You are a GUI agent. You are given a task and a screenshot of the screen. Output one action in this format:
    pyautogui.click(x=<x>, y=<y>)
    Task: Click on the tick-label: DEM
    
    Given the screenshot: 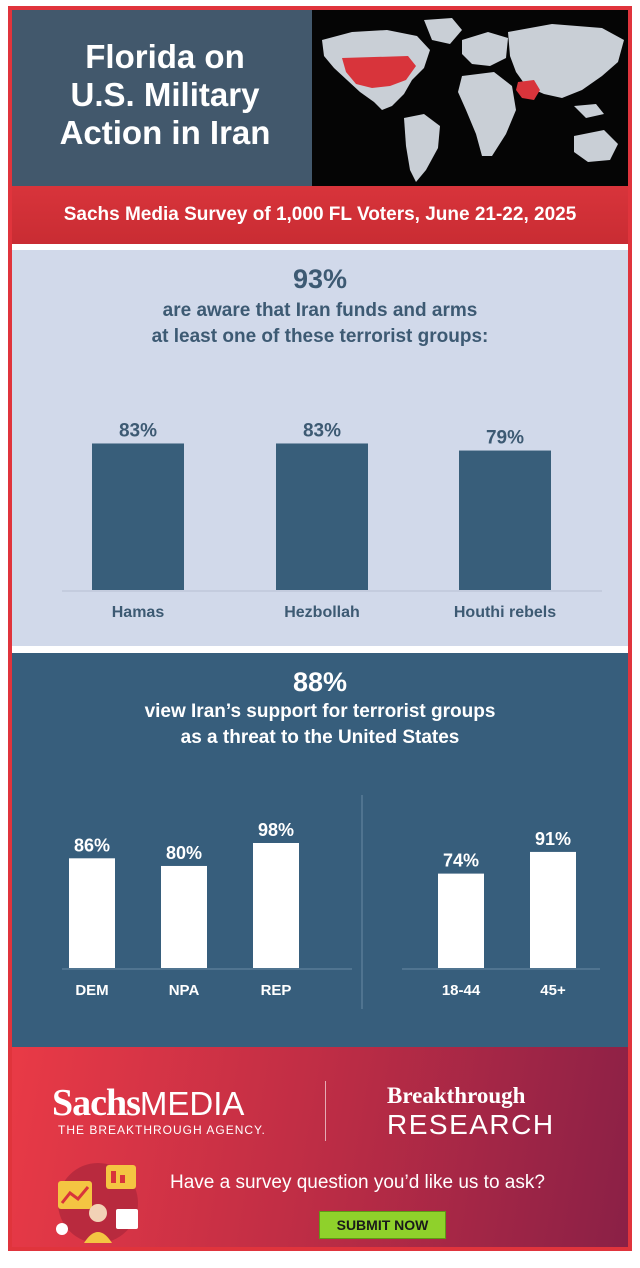 What is the action you would take?
    pyautogui.click(x=91, y=990)
    